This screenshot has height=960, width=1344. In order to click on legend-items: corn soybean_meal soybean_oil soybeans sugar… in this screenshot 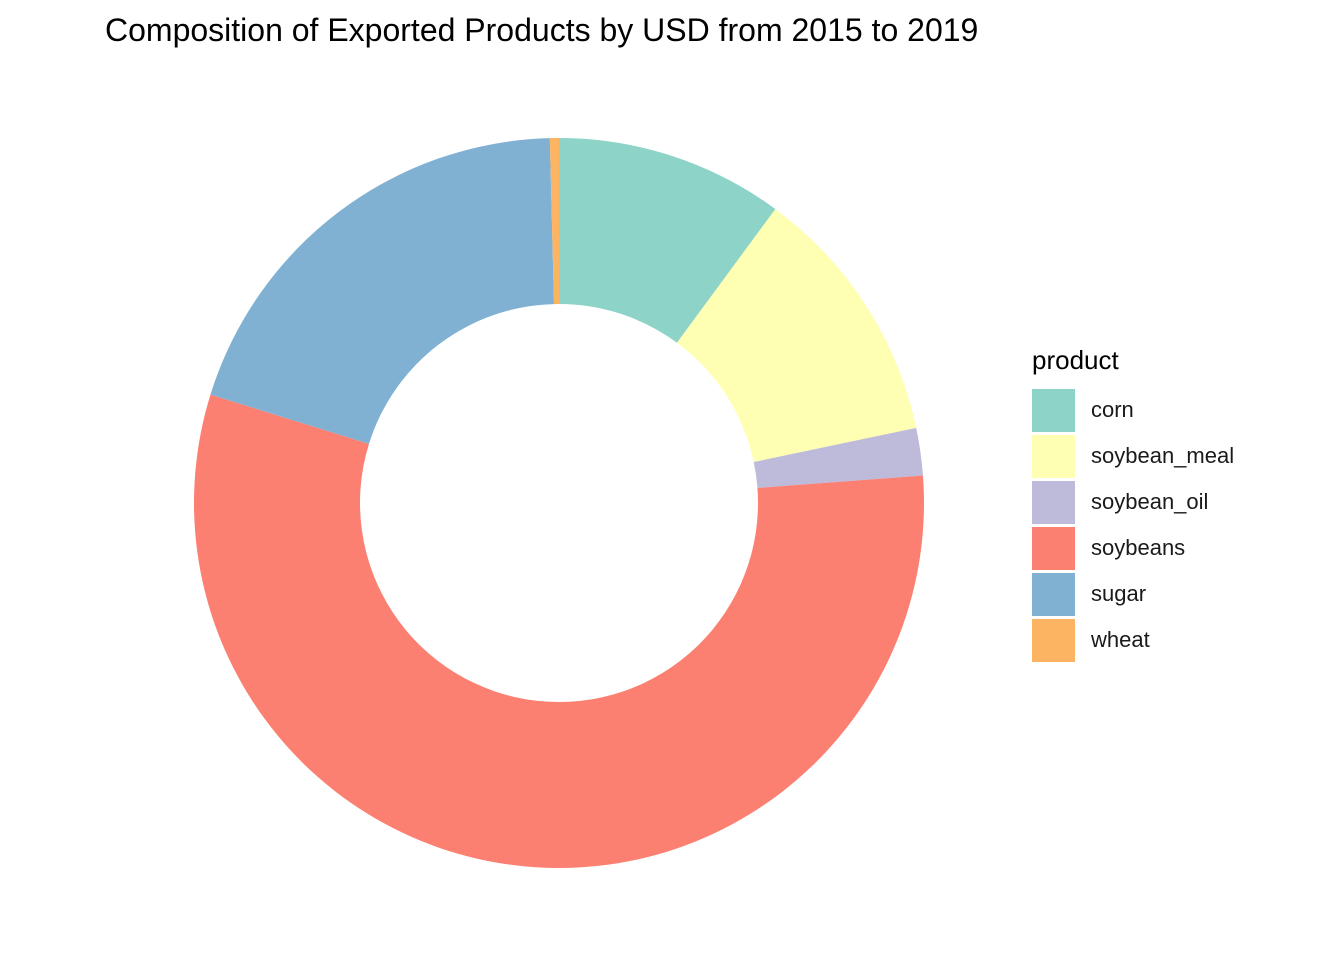, I will do `click(1133, 525)`.